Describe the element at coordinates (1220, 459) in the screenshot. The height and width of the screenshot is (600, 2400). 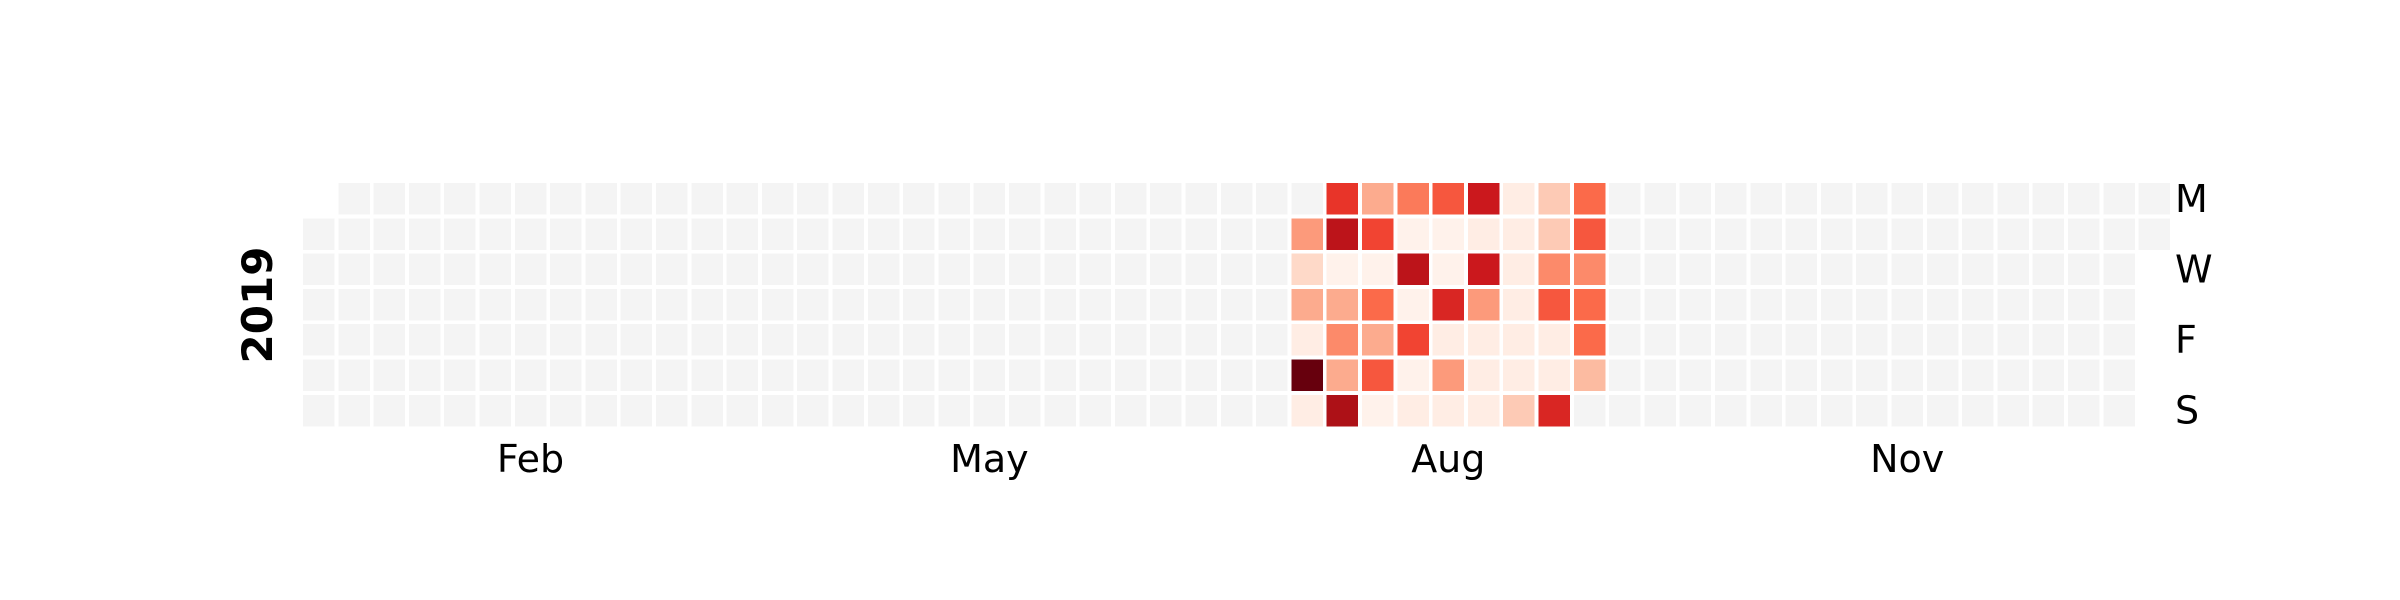
I see `month-labels: Feb May Aug Nov` at that location.